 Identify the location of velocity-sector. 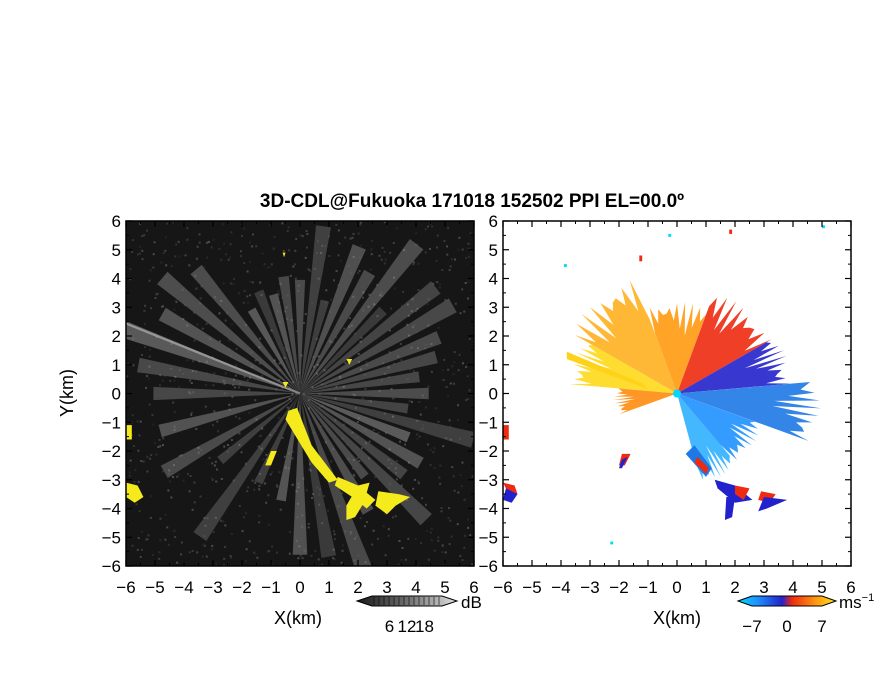
(724, 345).